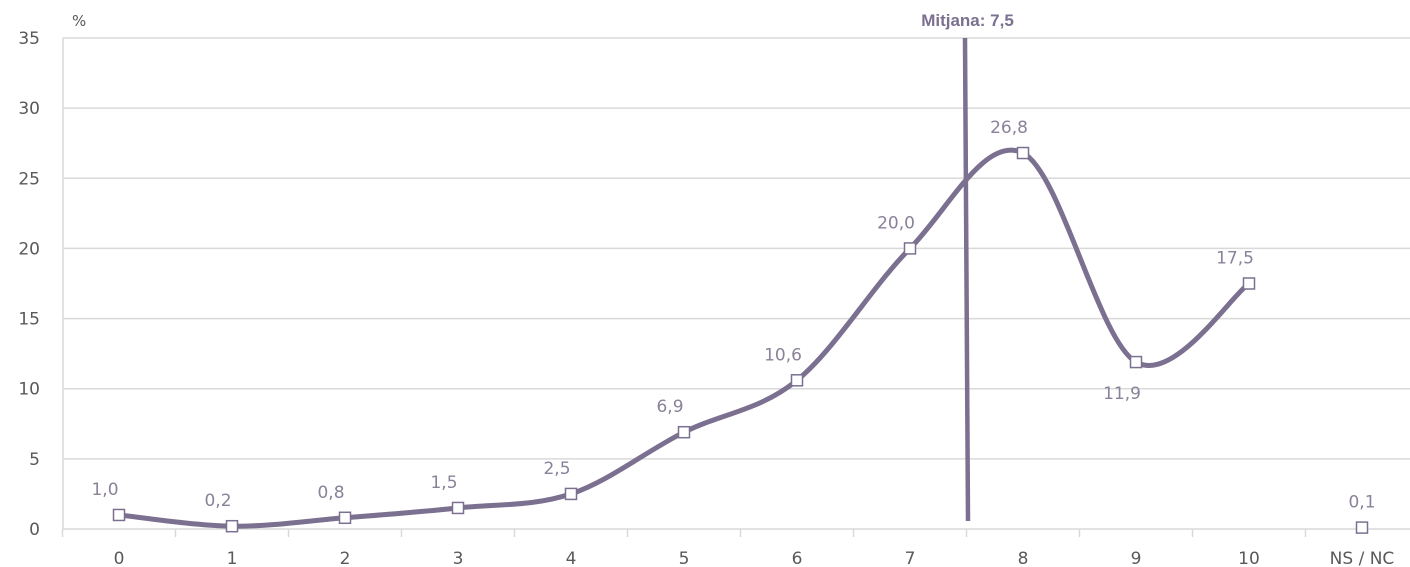  What do you see at coordinates (1122, 394) in the screenshot?
I see `data-label: 11,9` at bounding box center [1122, 394].